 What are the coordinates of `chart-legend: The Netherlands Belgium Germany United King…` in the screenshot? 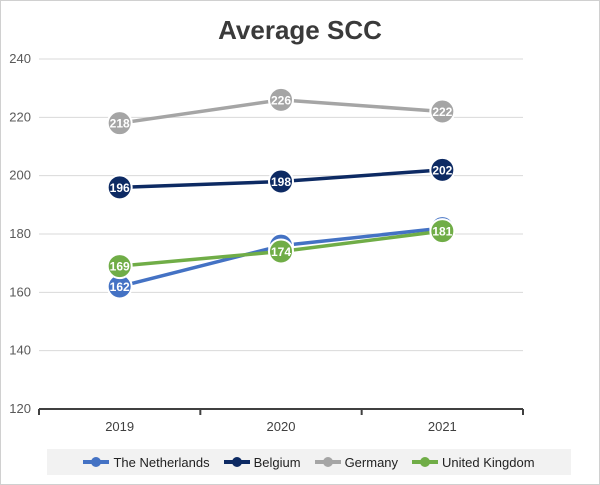 It's located at (309, 462).